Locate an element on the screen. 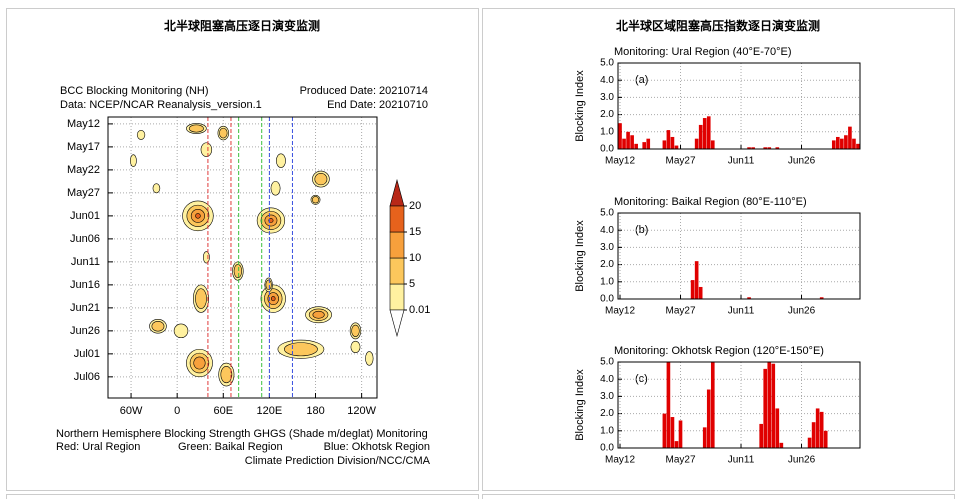  colorbar-label: 20 is located at coordinates (415, 206).